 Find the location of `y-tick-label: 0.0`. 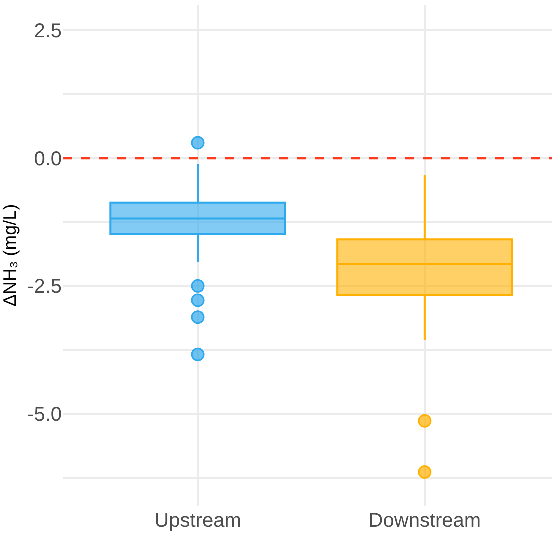

y-tick-label: 0.0 is located at coordinates (48, 159).